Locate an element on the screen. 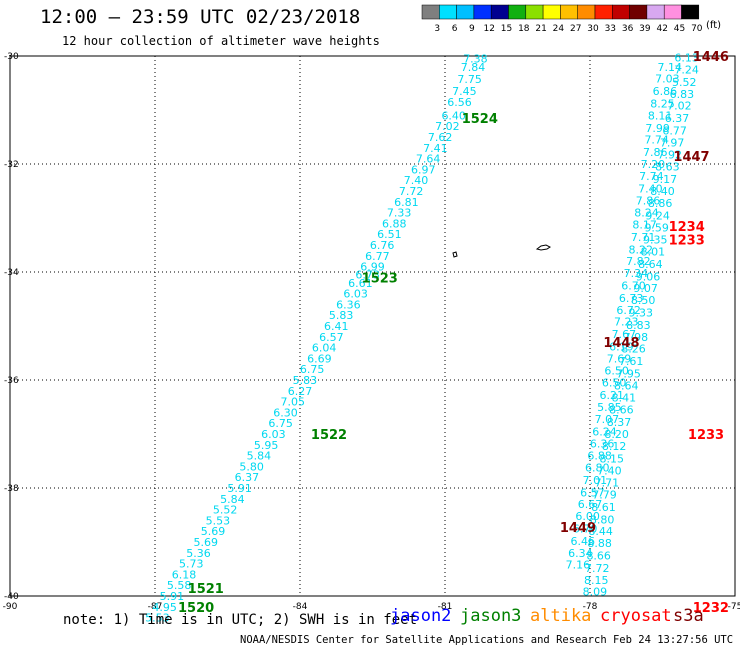 This screenshot has width=740, height=650. swh-value: 6.88 is located at coordinates (599, 456).